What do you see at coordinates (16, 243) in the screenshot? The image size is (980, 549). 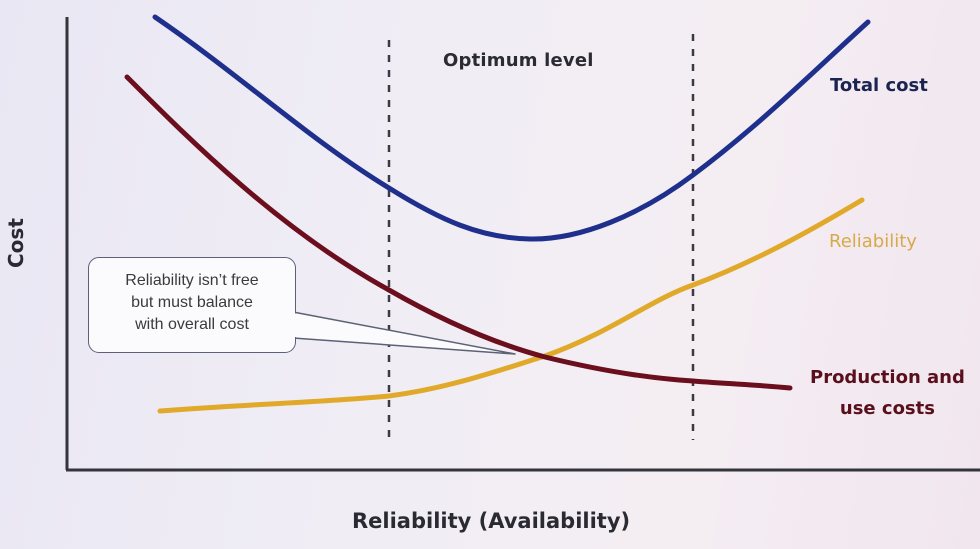 I see `y-axis-label: Cost` at bounding box center [16, 243].